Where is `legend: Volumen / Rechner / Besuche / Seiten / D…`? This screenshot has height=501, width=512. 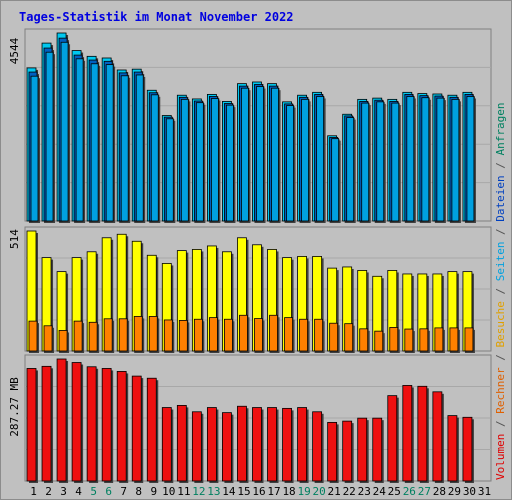
legend: Volumen / Rechner / Besuche / Seiten / D… is located at coordinates (500, 291).